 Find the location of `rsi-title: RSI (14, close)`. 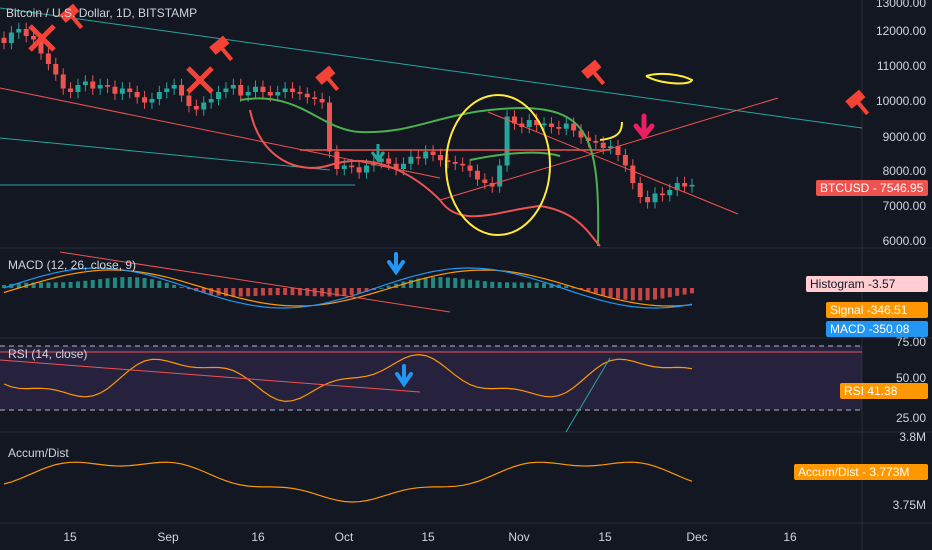

rsi-title: RSI (14, close) is located at coordinates (48, 354).